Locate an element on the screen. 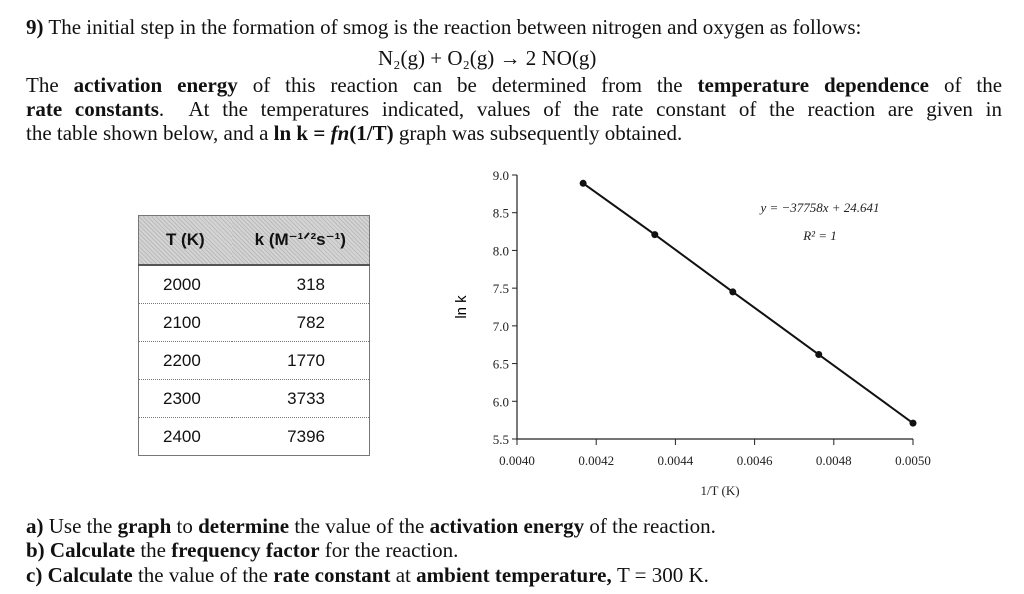 Image resolution: width=1024 pixels, height=594 pixels. y-tick-label: 8.5 is located at coordinates (501, 213).